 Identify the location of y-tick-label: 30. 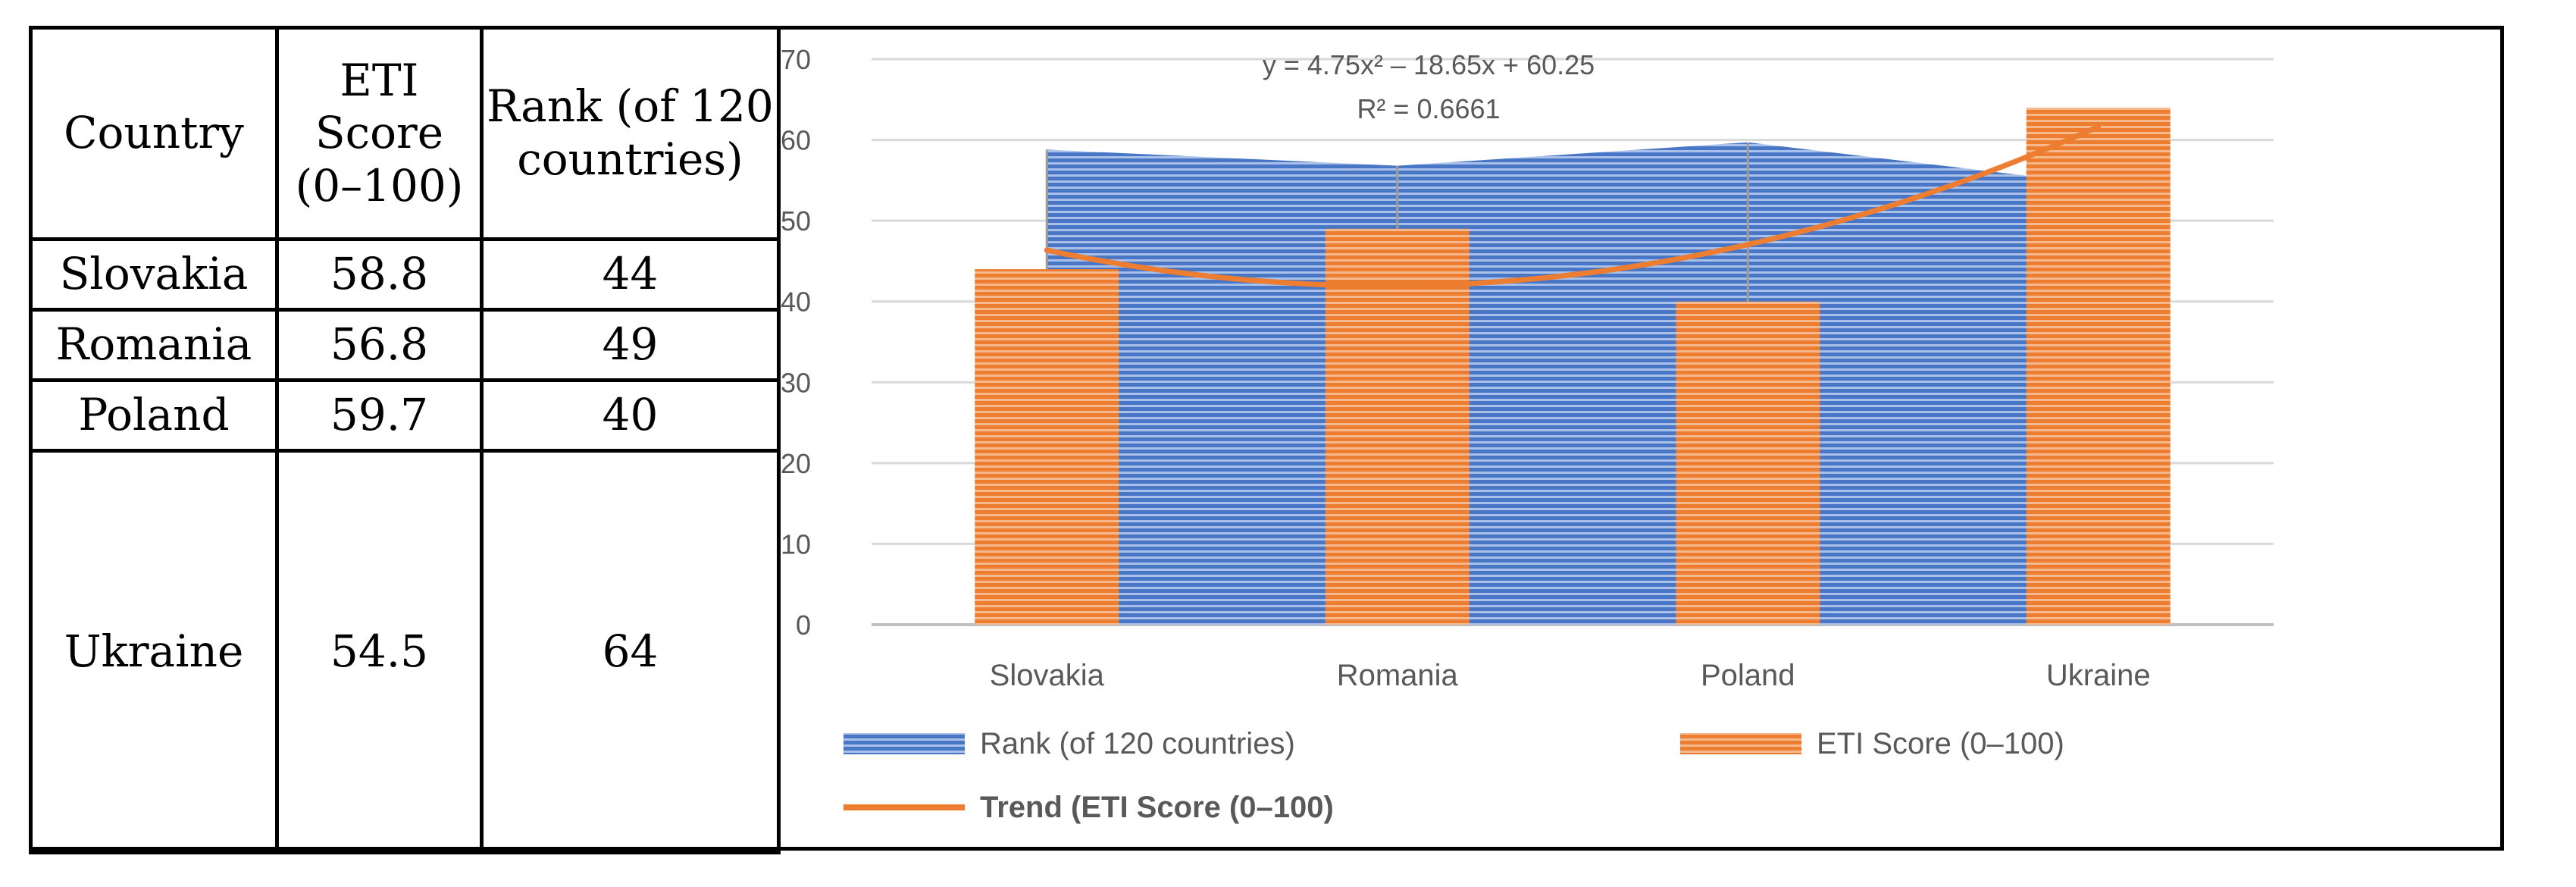
(796, 382).